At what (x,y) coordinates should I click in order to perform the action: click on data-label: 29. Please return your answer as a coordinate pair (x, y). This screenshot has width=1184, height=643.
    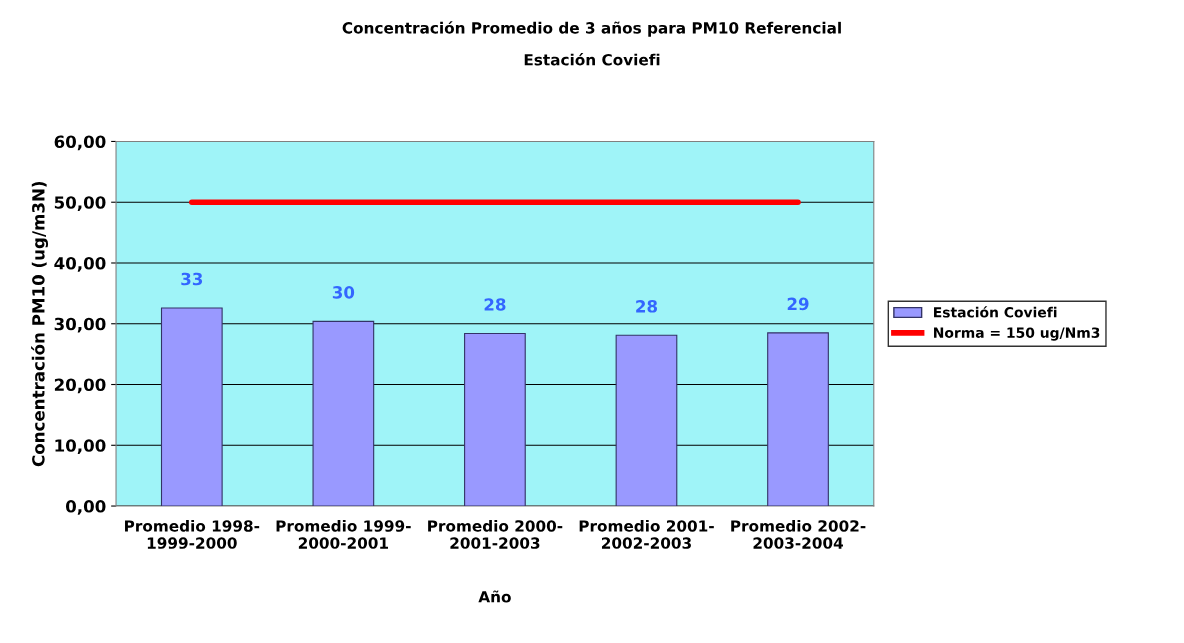
    Looking at the image, I should click on (798, 304).